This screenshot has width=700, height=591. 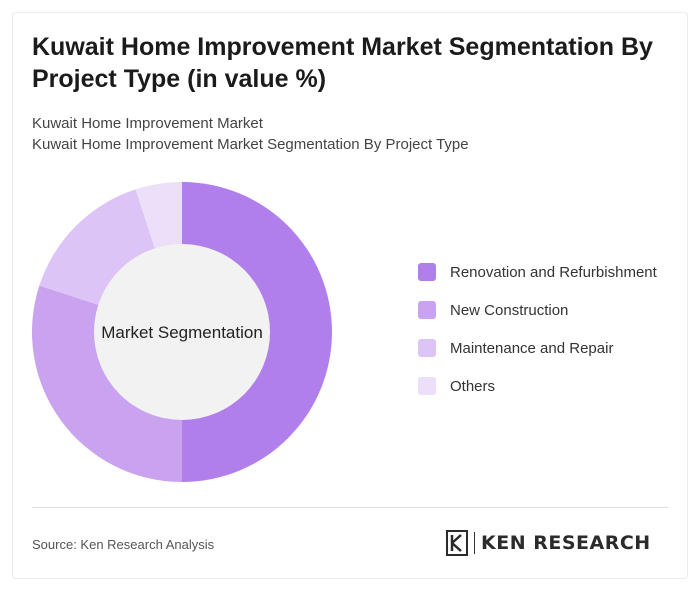 I want to click on logo-separator, so click(x=474, y=543).